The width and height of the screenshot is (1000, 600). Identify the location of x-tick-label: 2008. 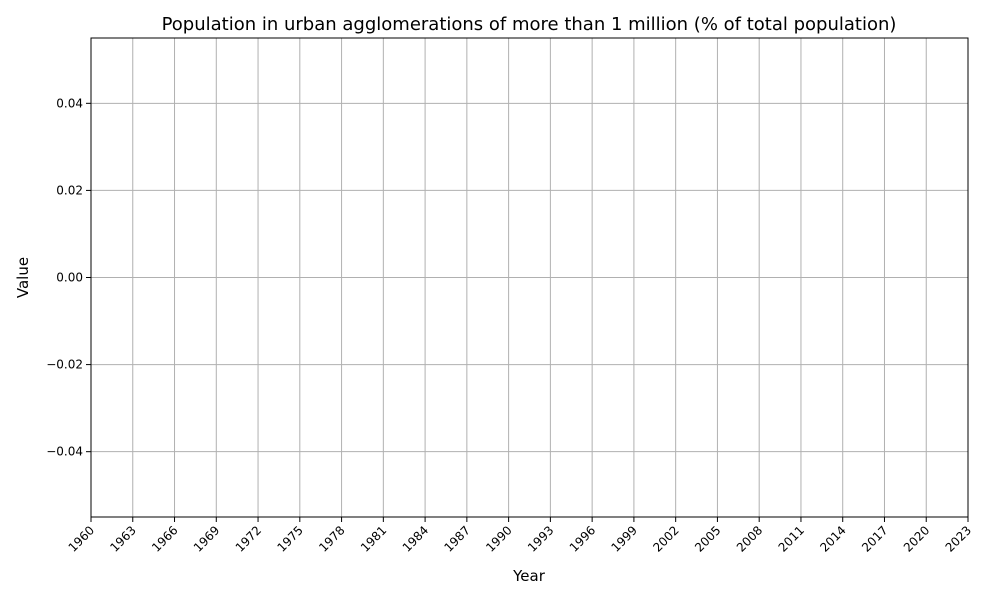
(749, 538).